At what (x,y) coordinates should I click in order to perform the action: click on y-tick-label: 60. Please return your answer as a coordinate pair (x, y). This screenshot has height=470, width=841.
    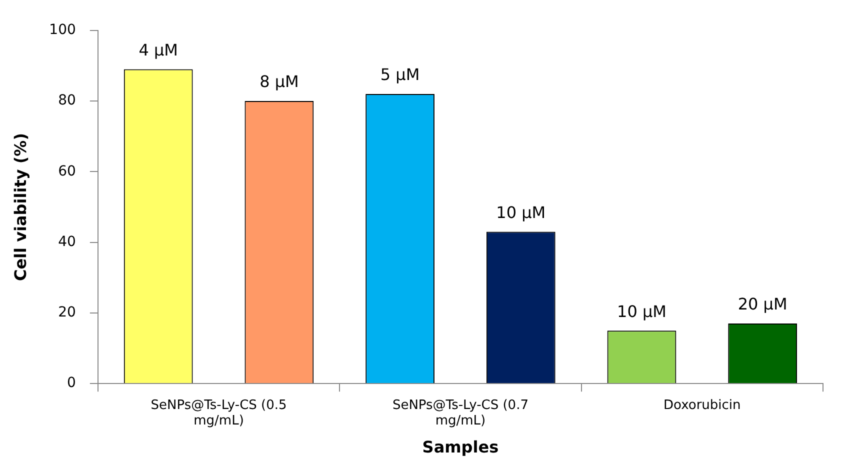
    Looking at the image, I should click on (67, 171).